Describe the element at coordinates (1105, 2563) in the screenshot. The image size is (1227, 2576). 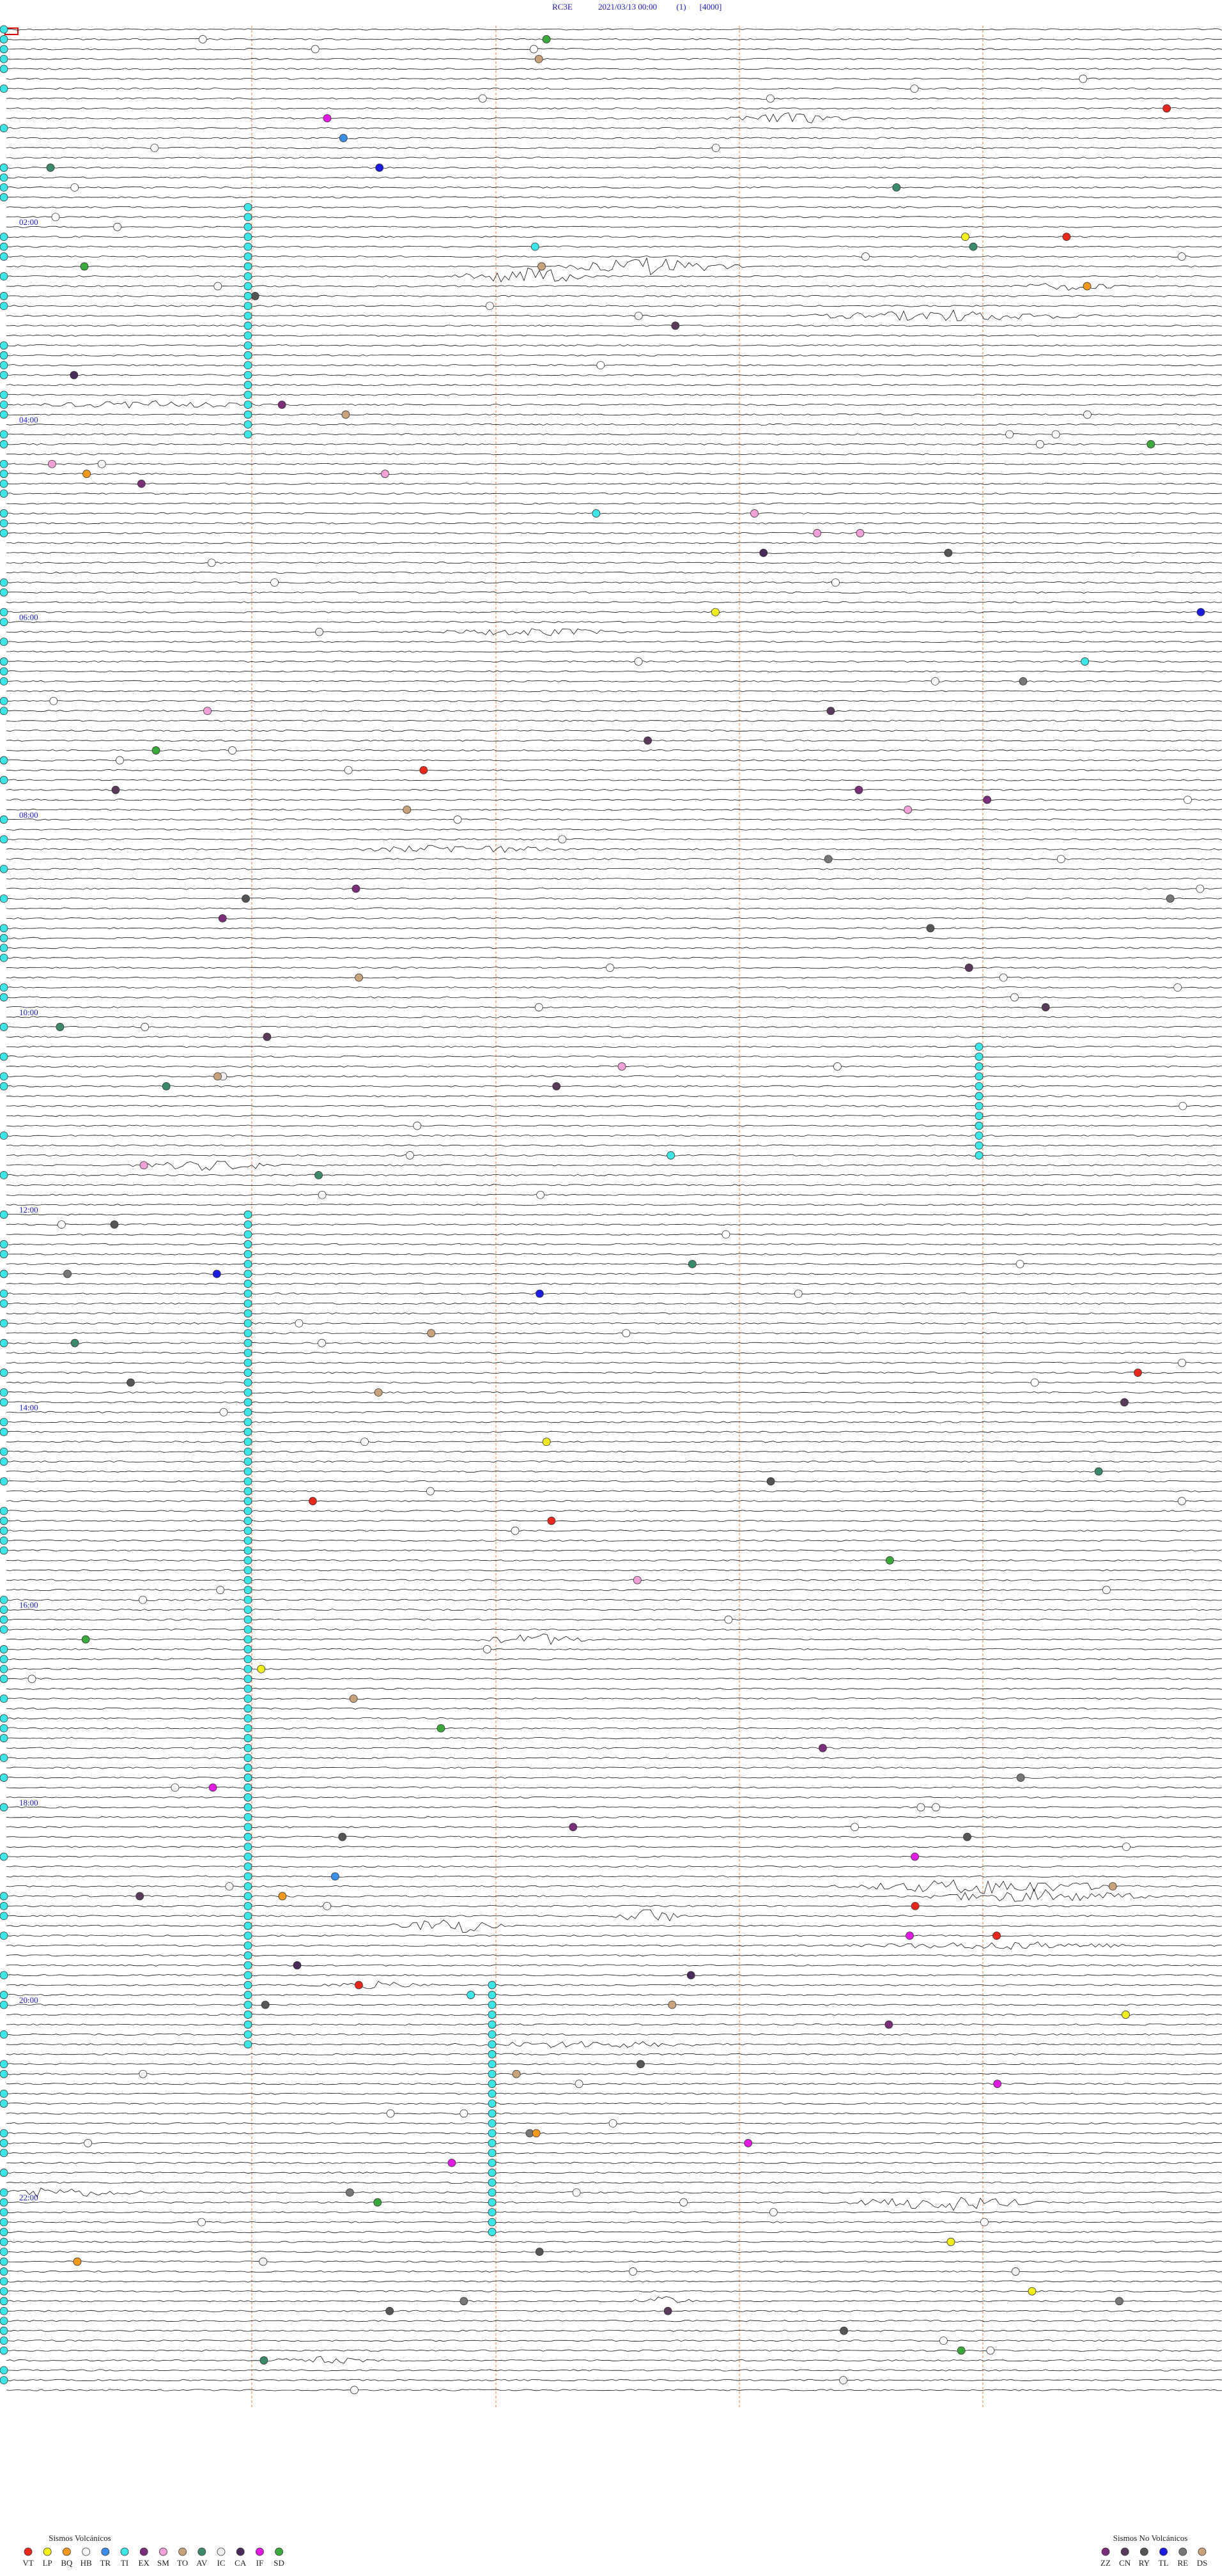
I see `legend-code: ZZ` at that location.